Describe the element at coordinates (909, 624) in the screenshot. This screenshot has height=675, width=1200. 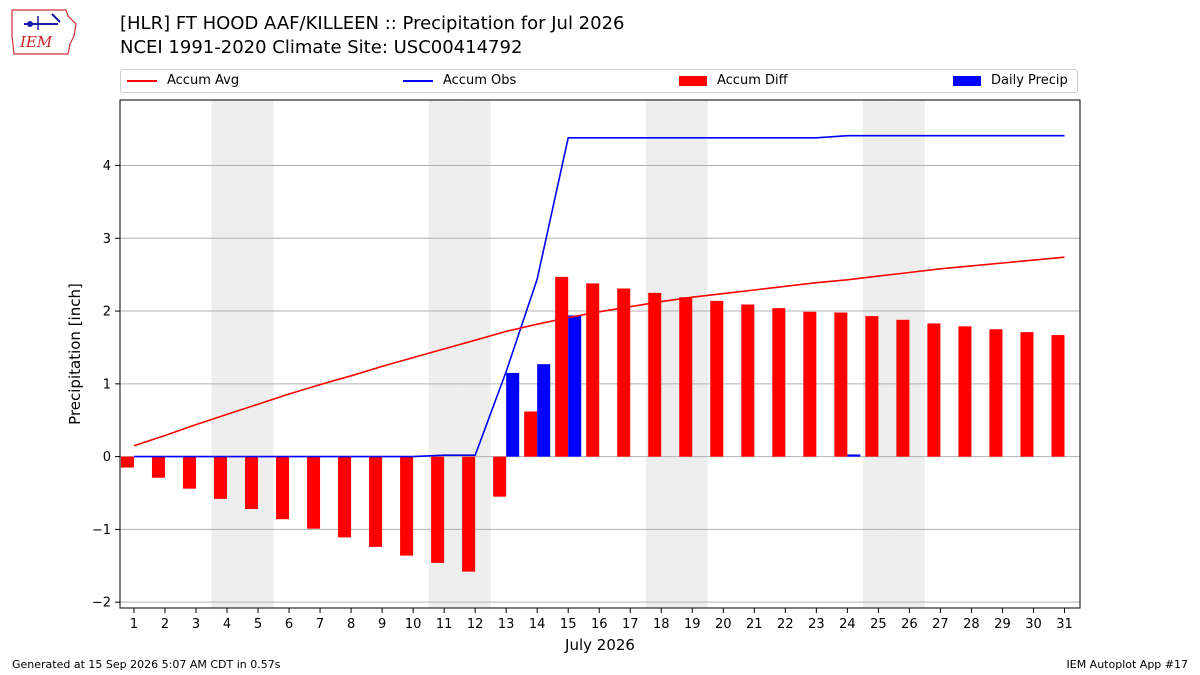
I see `x-tick-label: 26` at that location.